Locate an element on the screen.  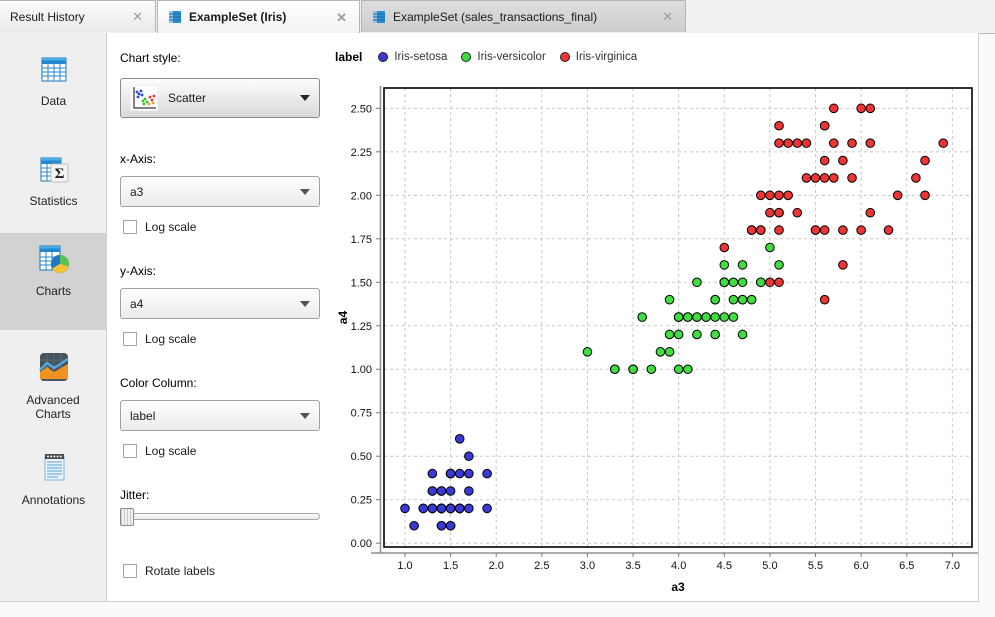
color-column-value: label is located at coordinates (143, 415).